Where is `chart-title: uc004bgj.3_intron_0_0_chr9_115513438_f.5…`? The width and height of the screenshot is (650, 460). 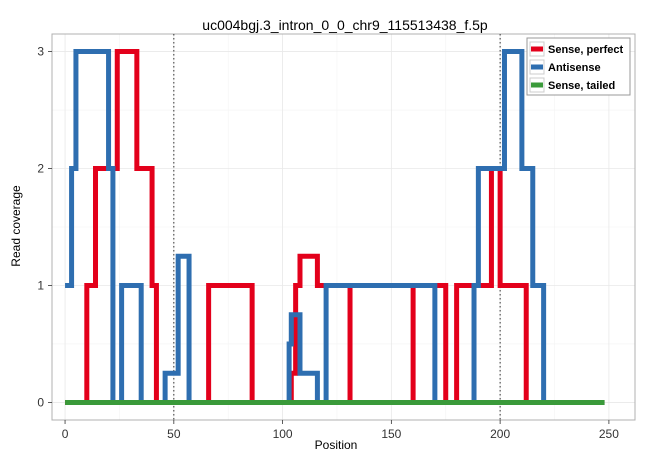 chart-title: uc004bgj.3_intron_0_0_chr9_115513438_f.5… is located at coordinates (345, 25).